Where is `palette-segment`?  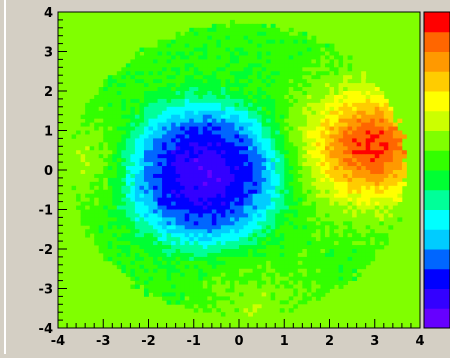
palette-segment is located at coordinates (437, 298).